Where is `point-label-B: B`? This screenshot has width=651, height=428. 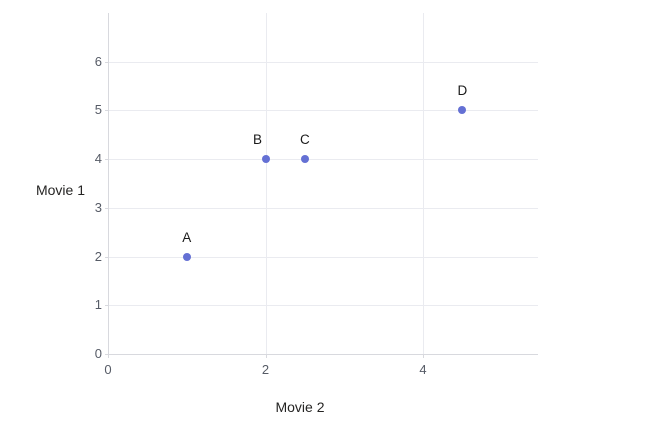 point-label-B: B is located at coordinates (257, 140).